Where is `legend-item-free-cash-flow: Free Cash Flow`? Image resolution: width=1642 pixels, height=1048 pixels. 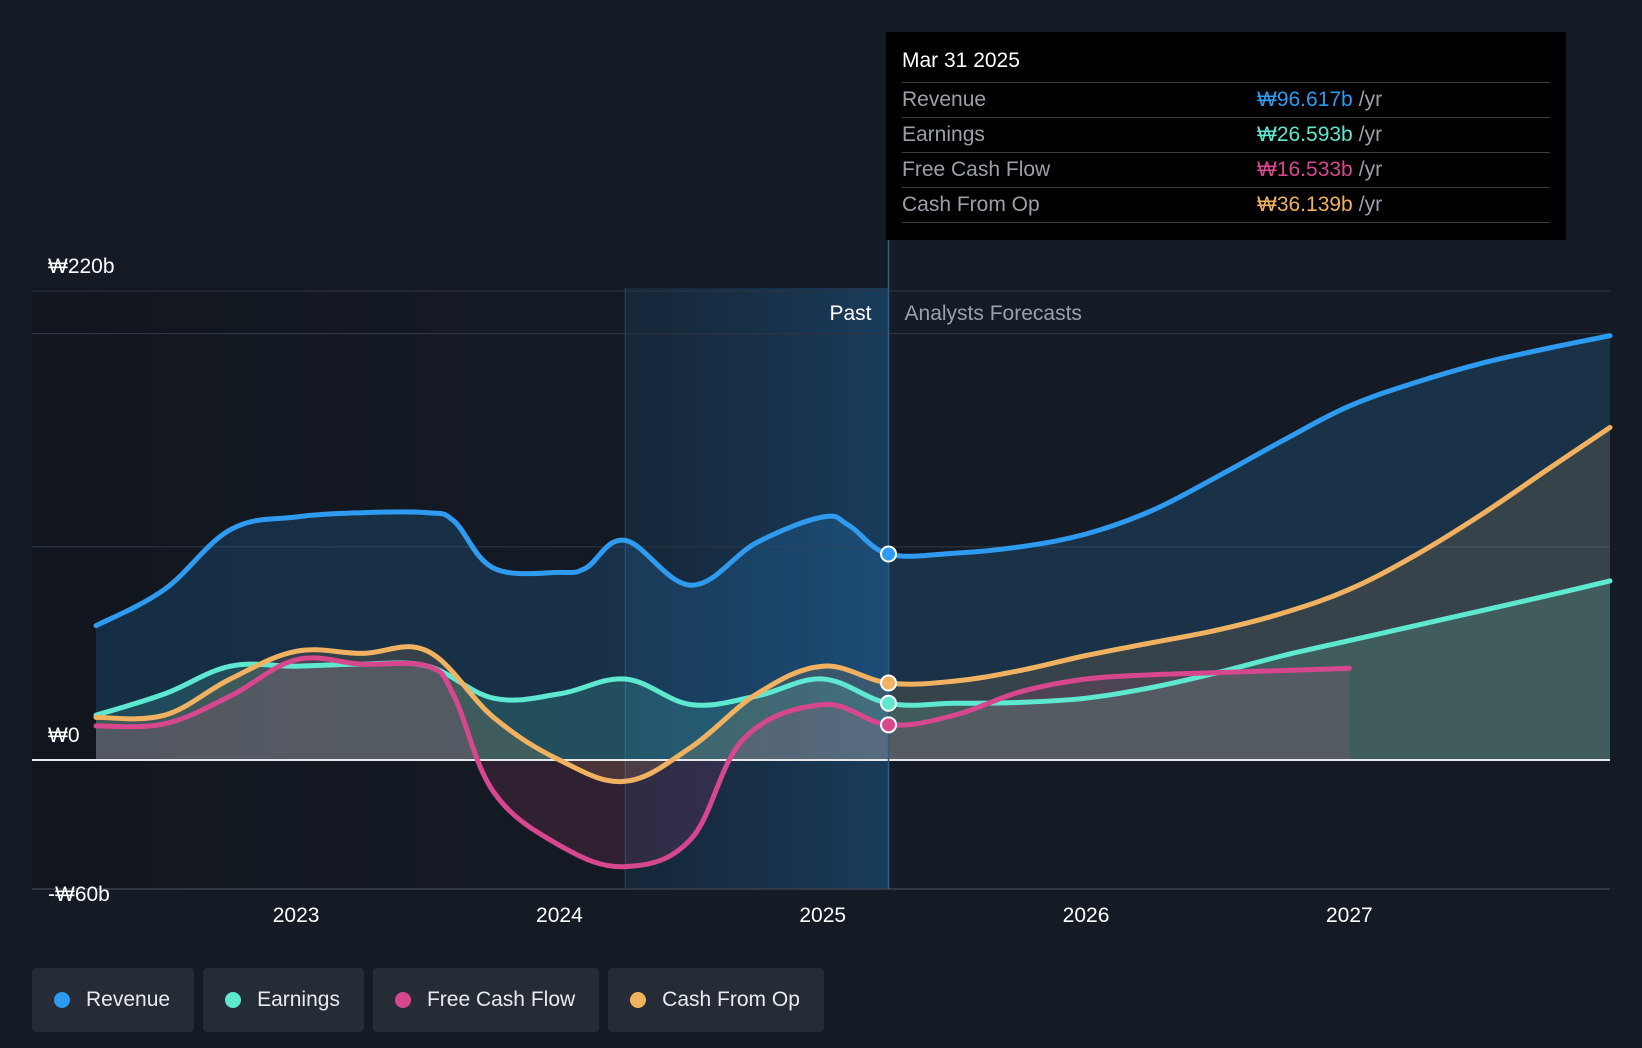 legend-item-free-cash-flow: Free Cash Flow is located at coordinates (486, 1000).